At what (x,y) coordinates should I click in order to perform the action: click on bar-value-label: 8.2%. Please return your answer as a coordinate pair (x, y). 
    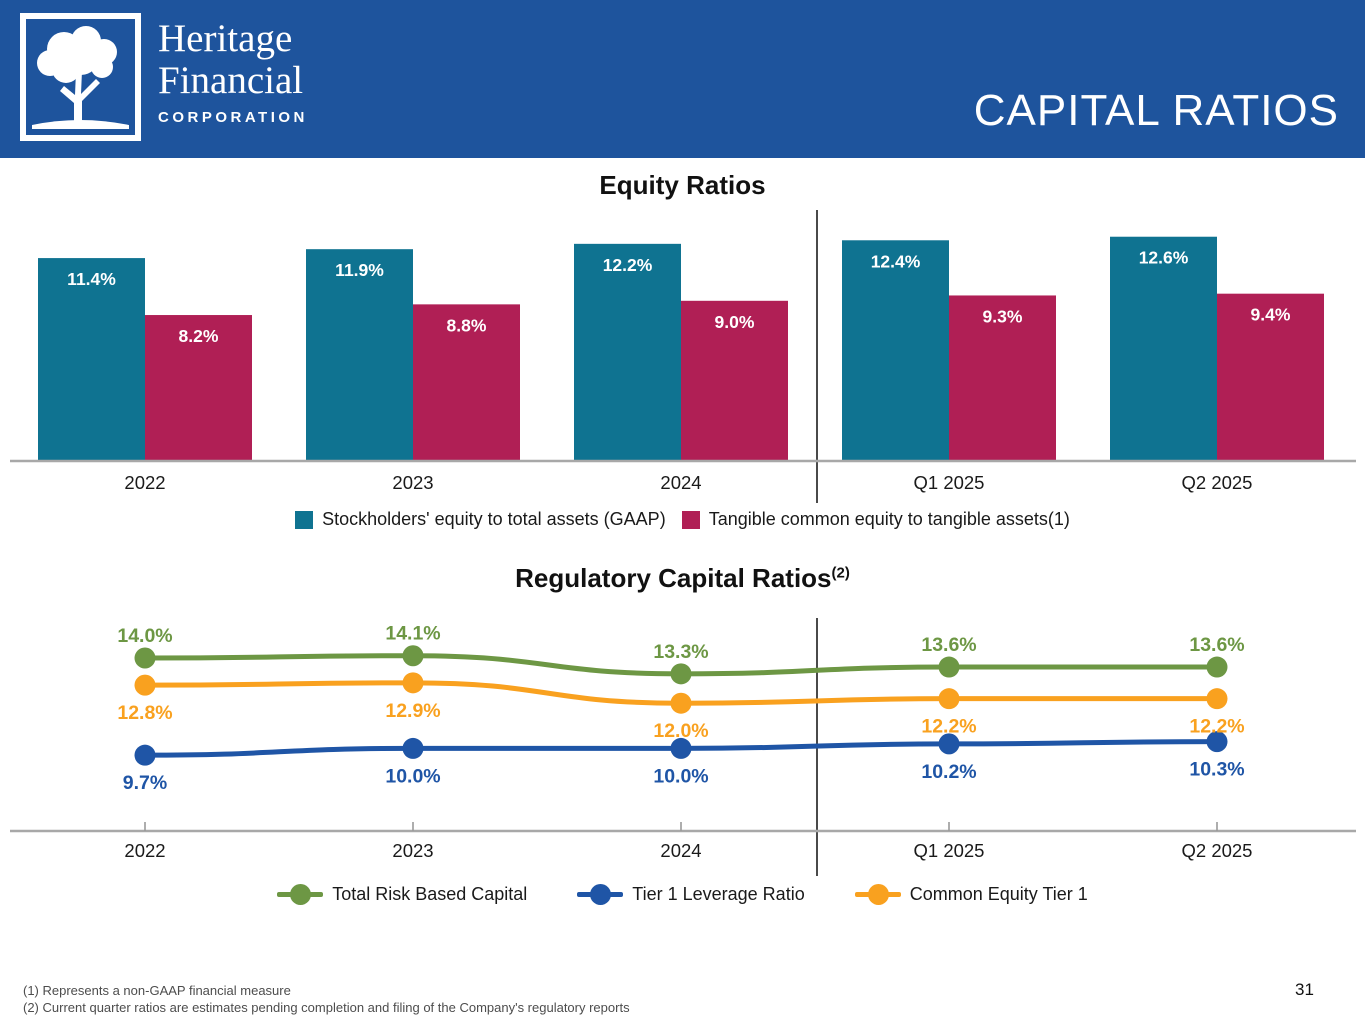
    Looking at the image, I should click on (199, 336).